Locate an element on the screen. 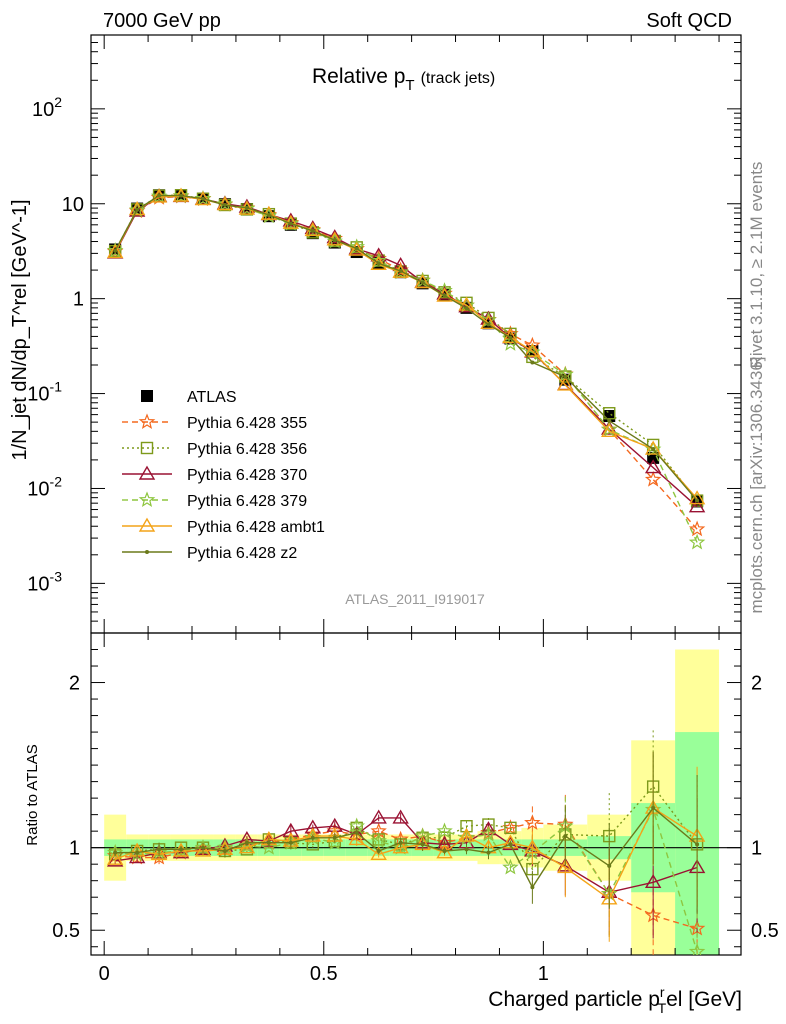 This screenshot has width=786, height=1024. y-tick-label: 1 is located at coordinates (78, 300).